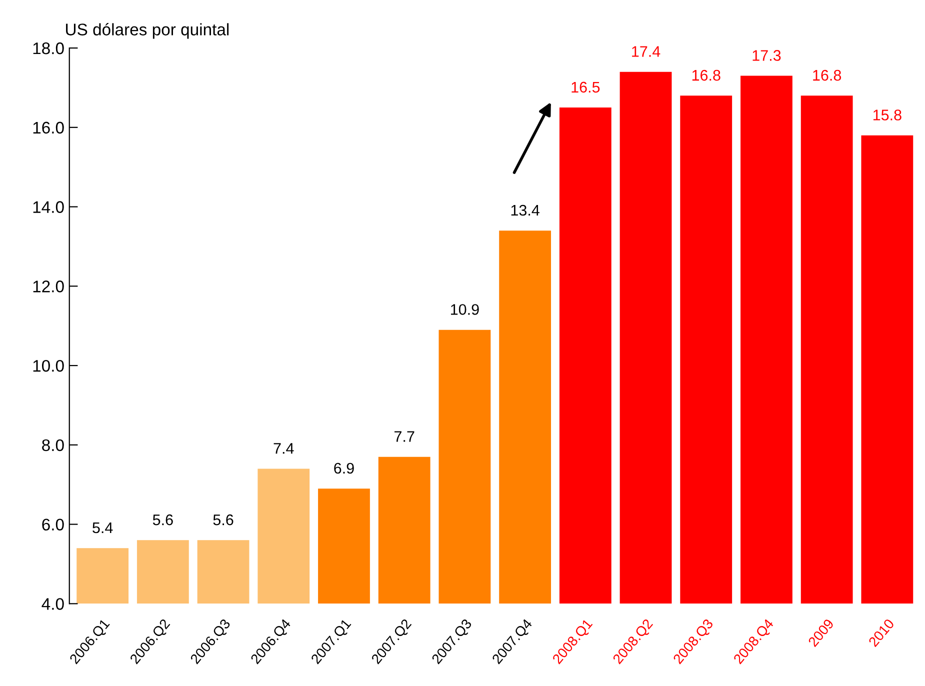  Describe the element at coordinates (887, 115) in the screenshot. I see `data-label: 15.8` at that location.